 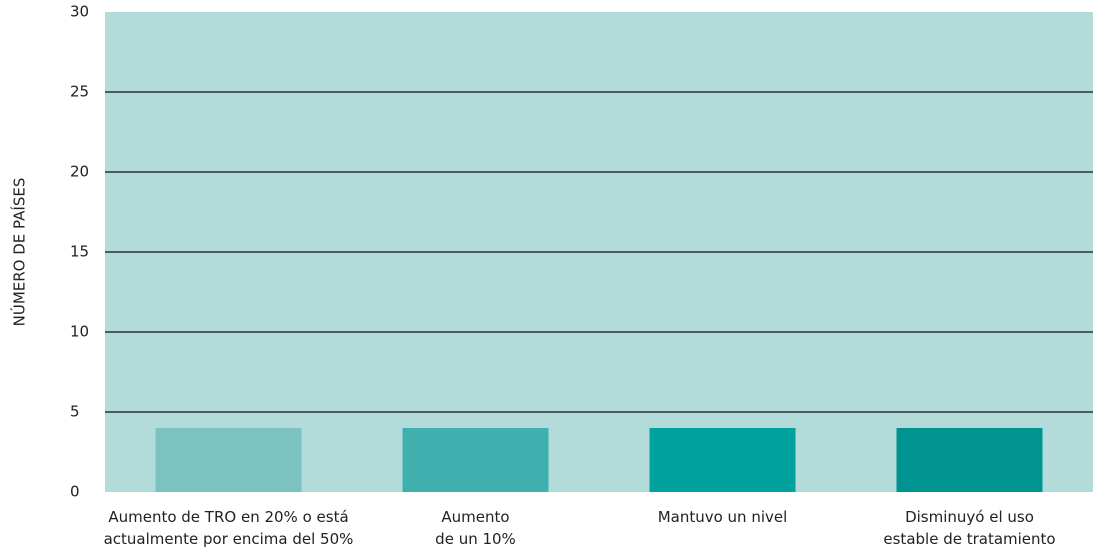 I want to click on x-tick-label: Mantuvo un nivel, so click(x=723, y=517).